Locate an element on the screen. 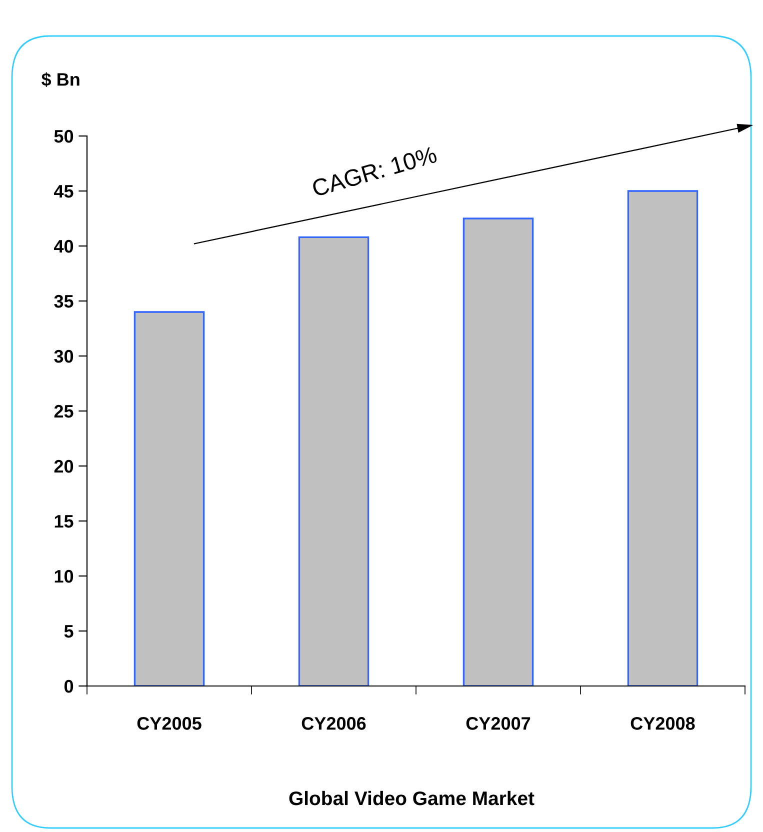 Image resolution: width=763 pixels, height=832 pixels. y-tick-label: 0 is located at coordinates (69, 686).